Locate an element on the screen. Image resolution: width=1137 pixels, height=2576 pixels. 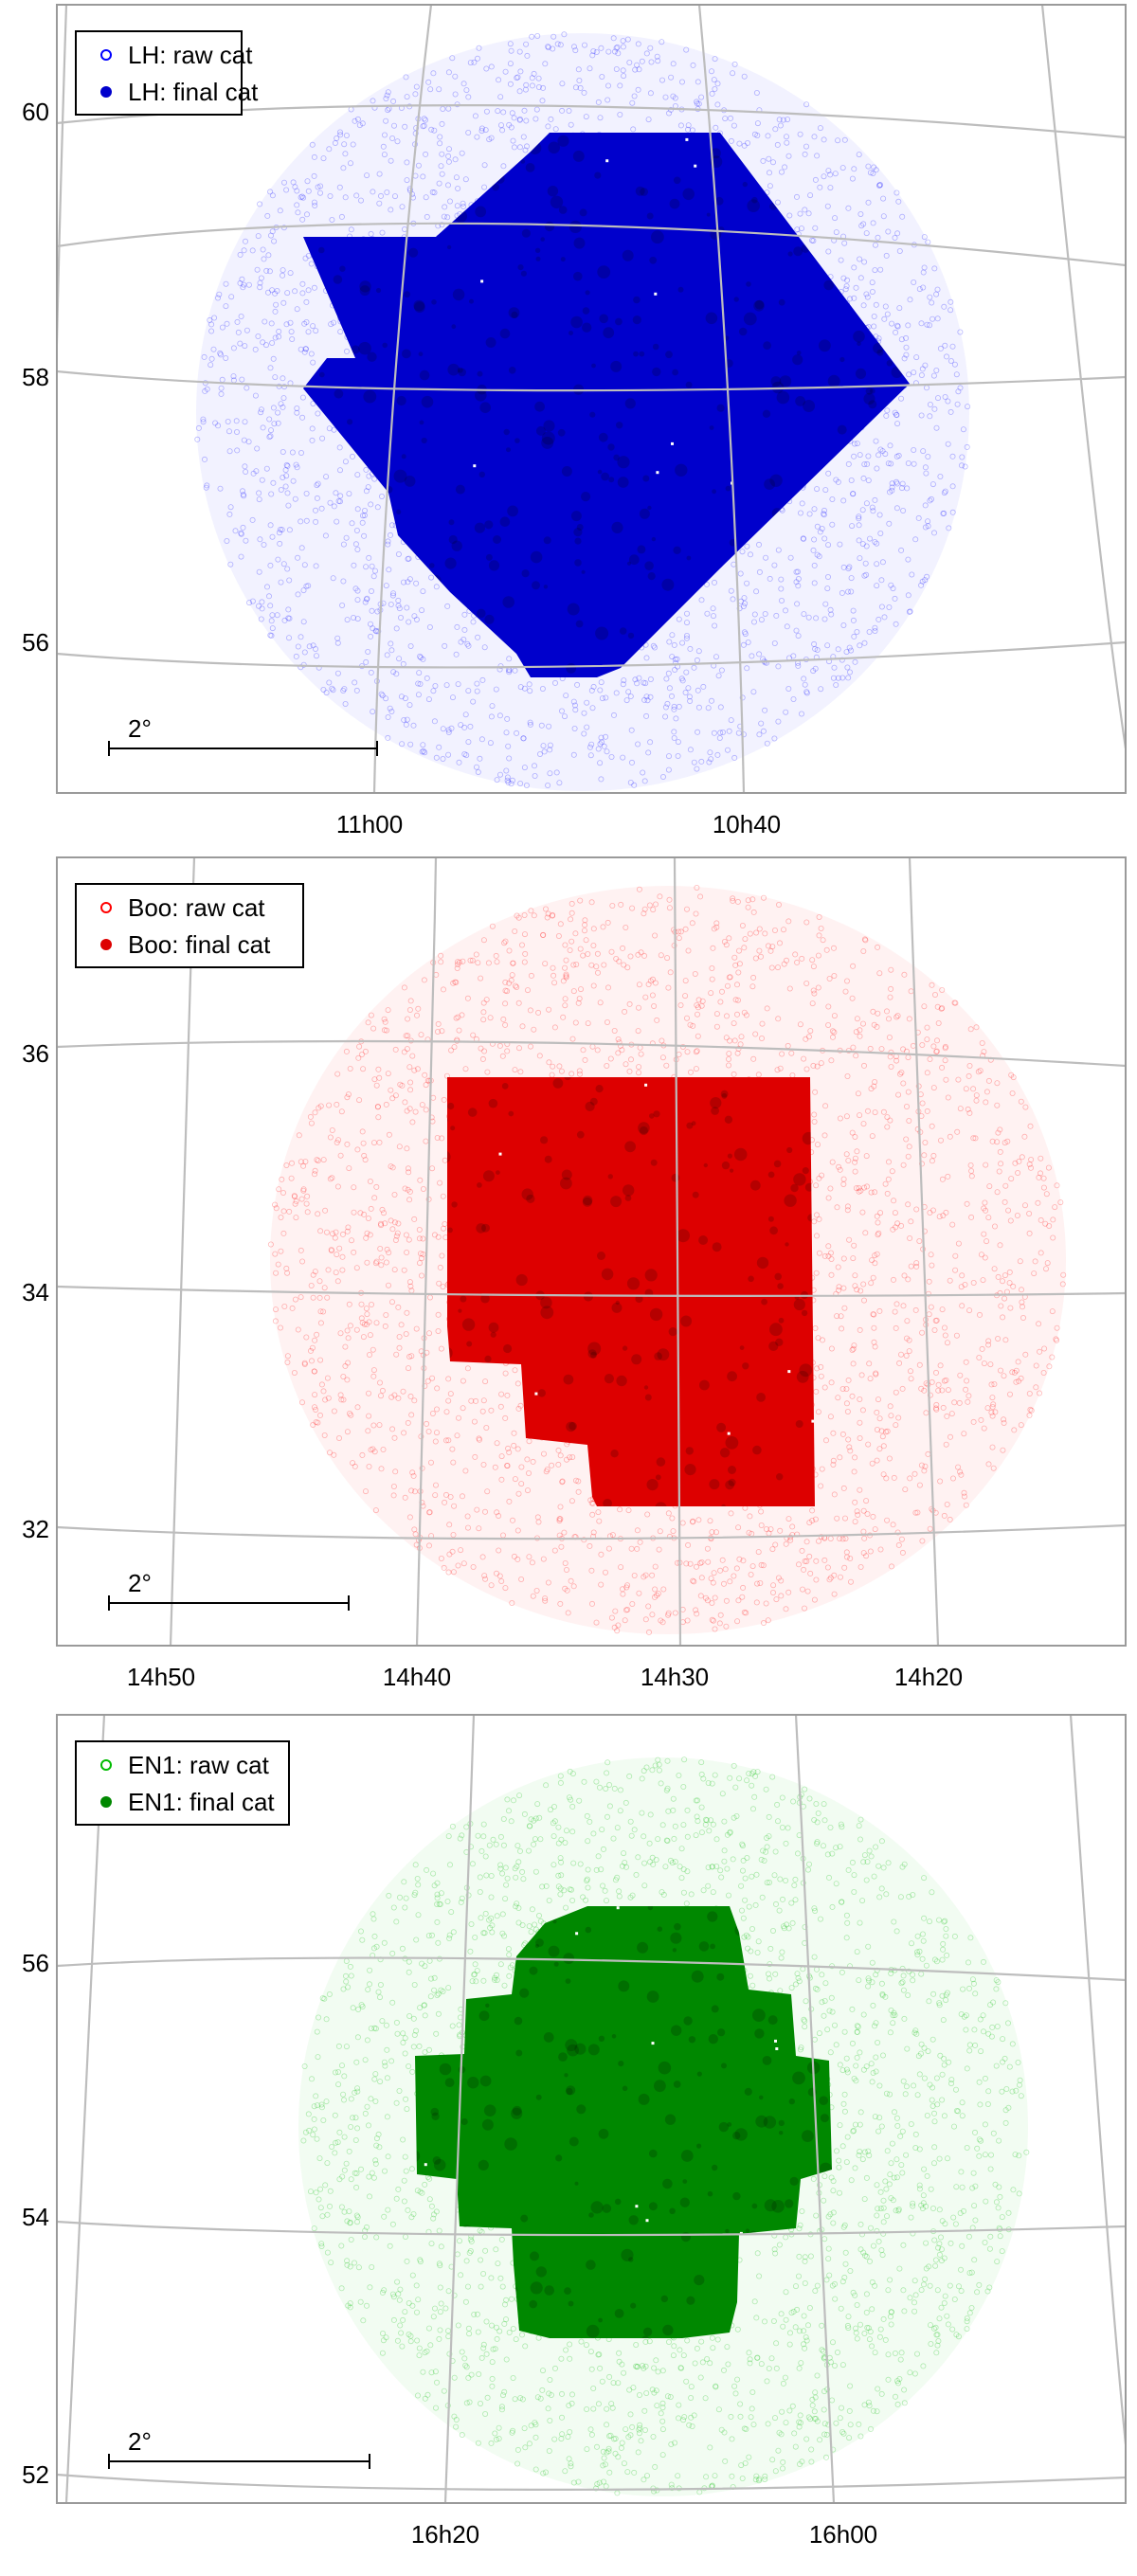
x-tick-label: 14h30 is located at coordinates (675, 1677).